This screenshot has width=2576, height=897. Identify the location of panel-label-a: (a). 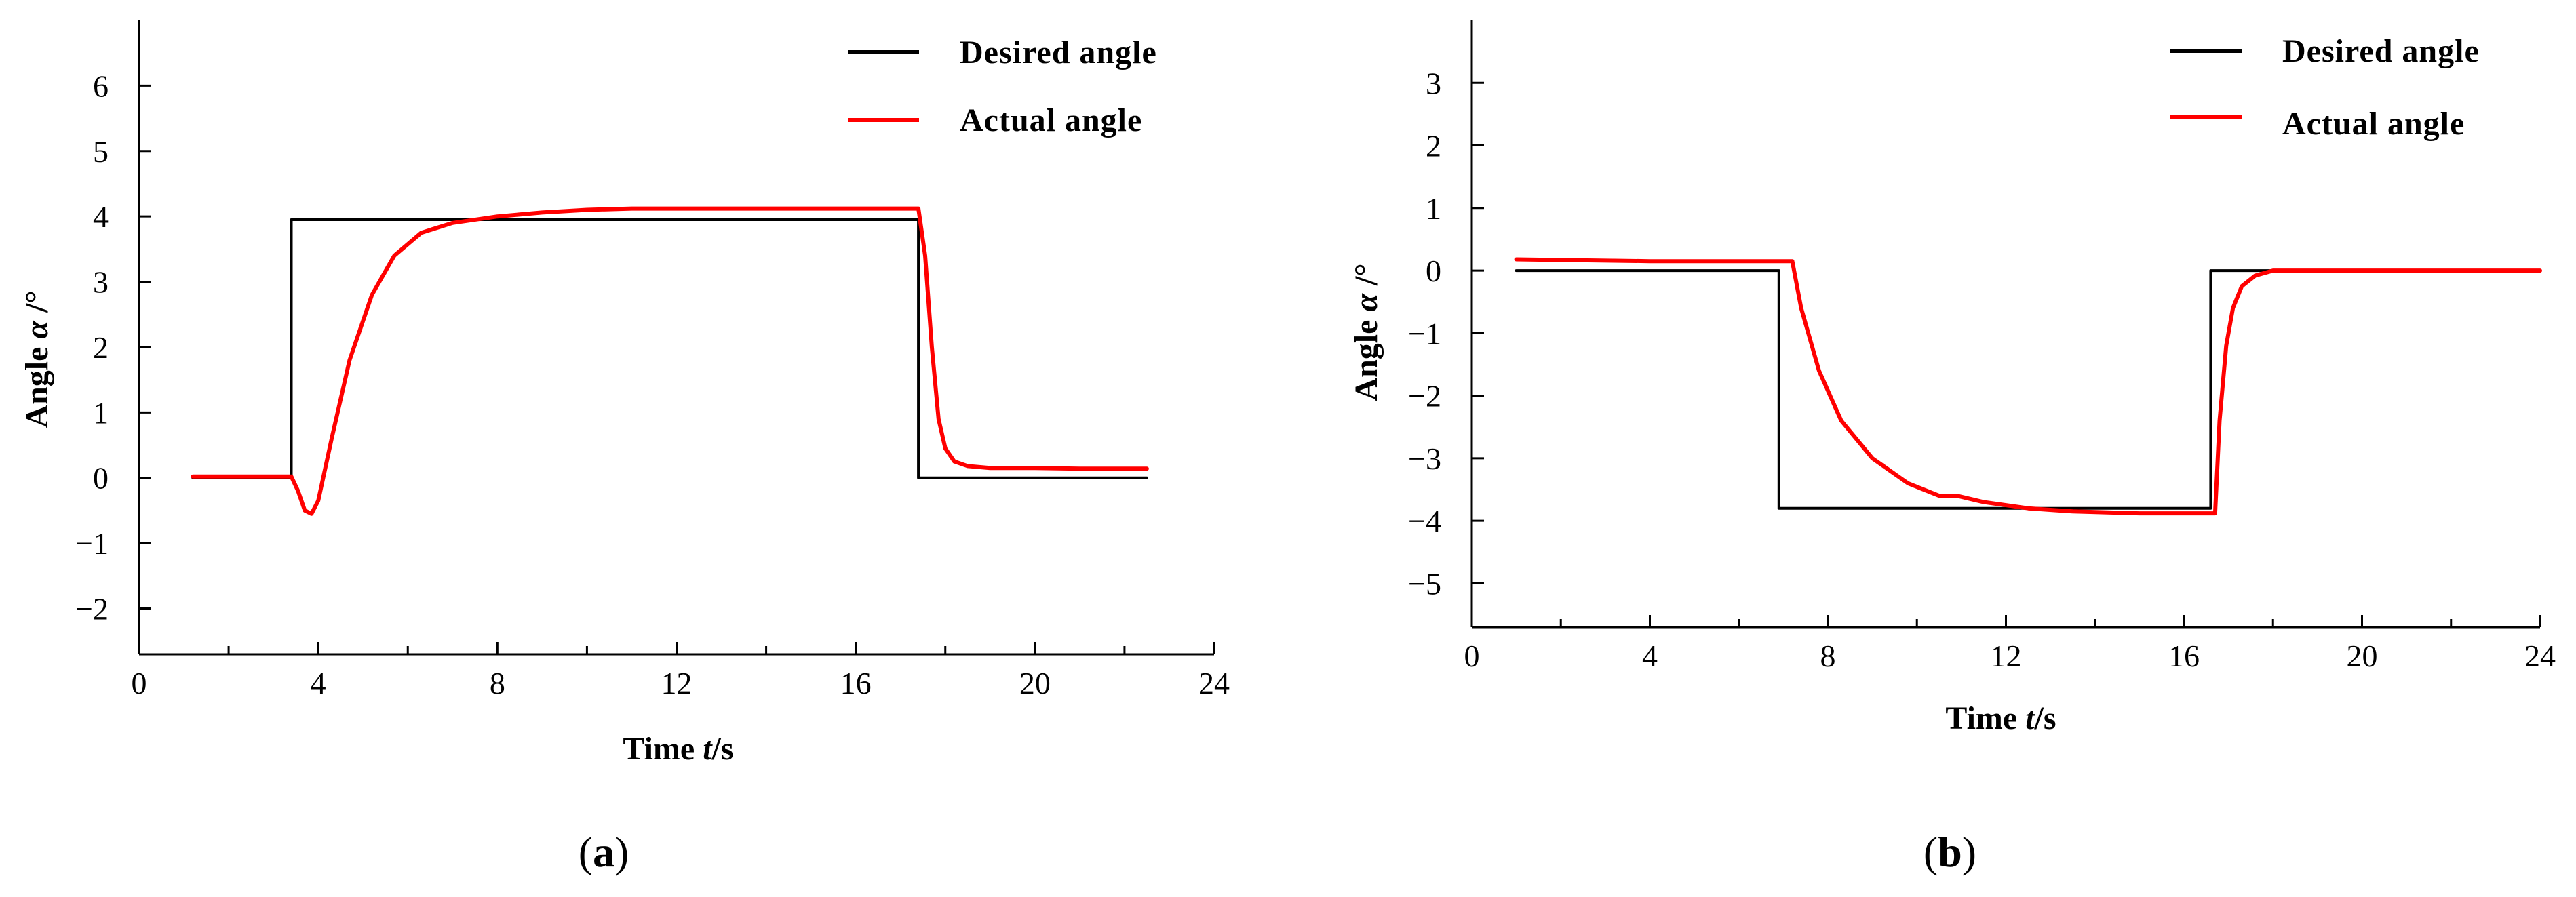
(604, 852).